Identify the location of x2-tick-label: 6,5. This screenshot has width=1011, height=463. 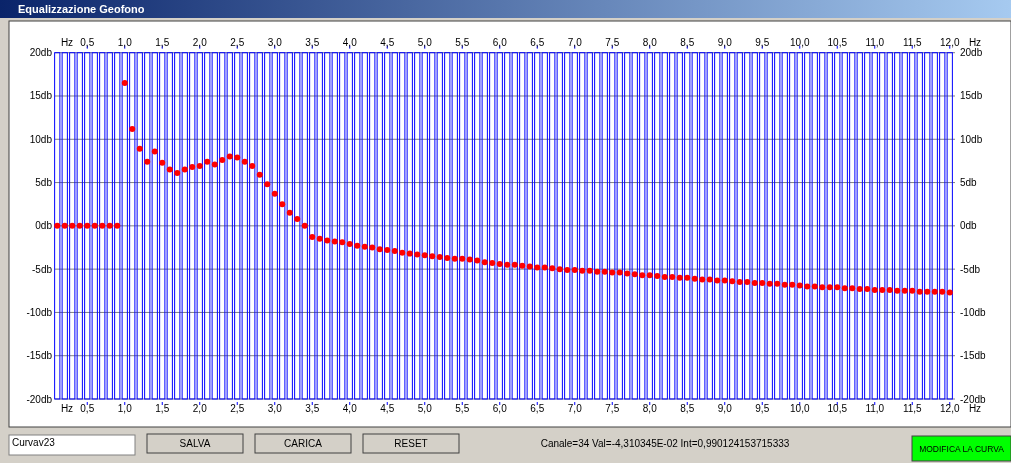
(537, 42).